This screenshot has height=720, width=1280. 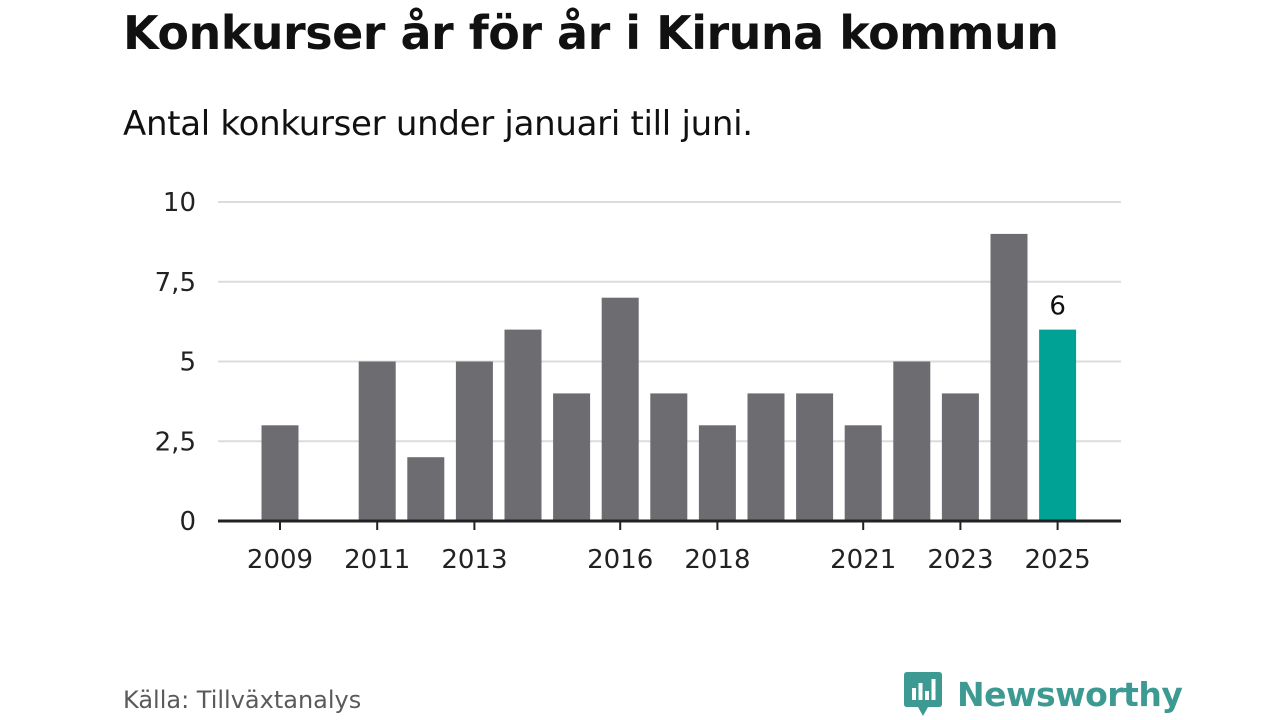 What do you see at coordinates (474, 560) in the screenshot?
I see `x-tick-label: 2013` at bounding box center [474, 560].